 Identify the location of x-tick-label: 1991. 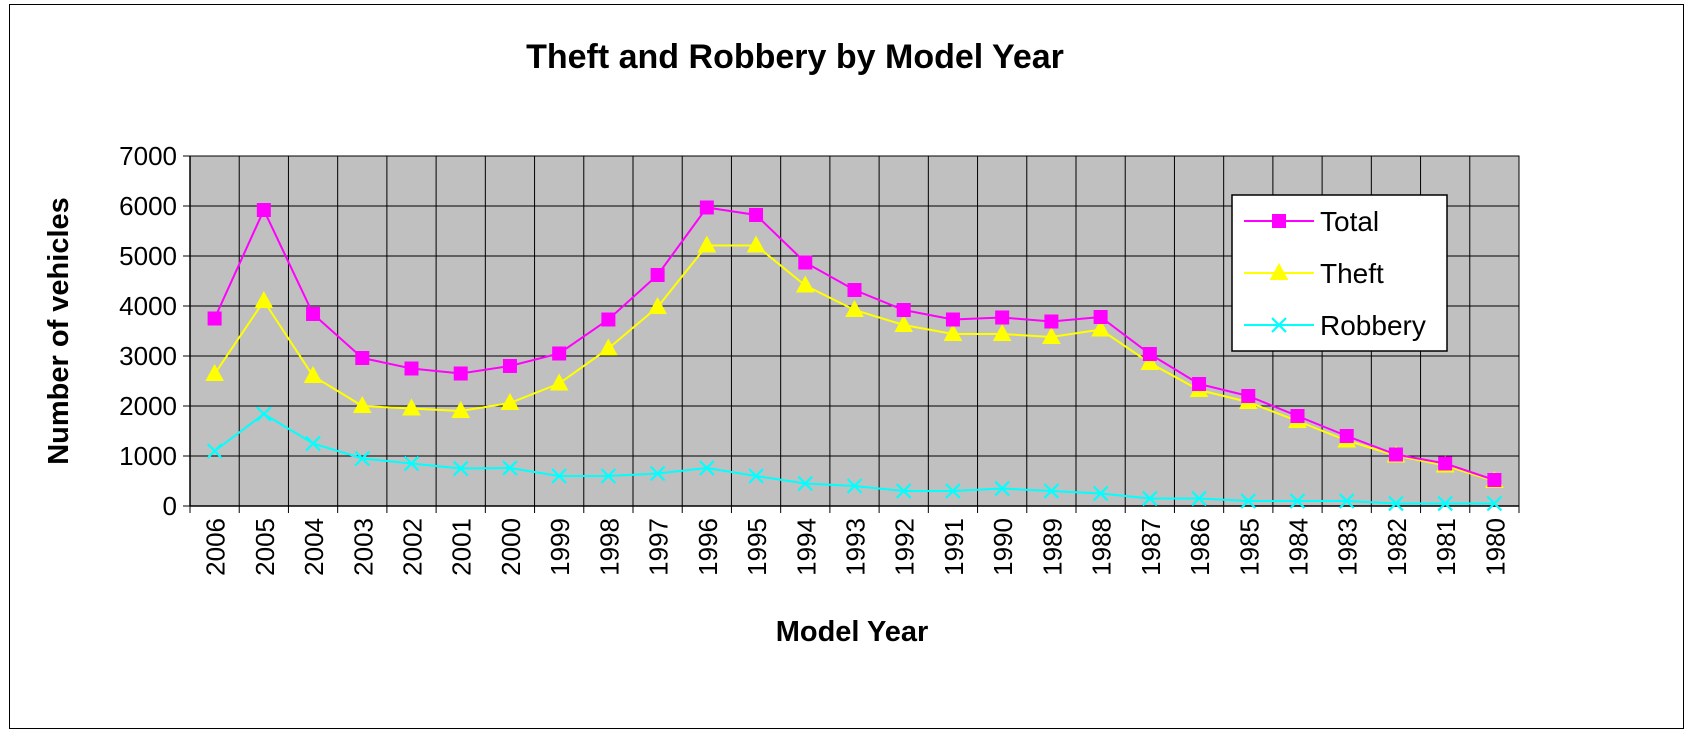
(954, 547).